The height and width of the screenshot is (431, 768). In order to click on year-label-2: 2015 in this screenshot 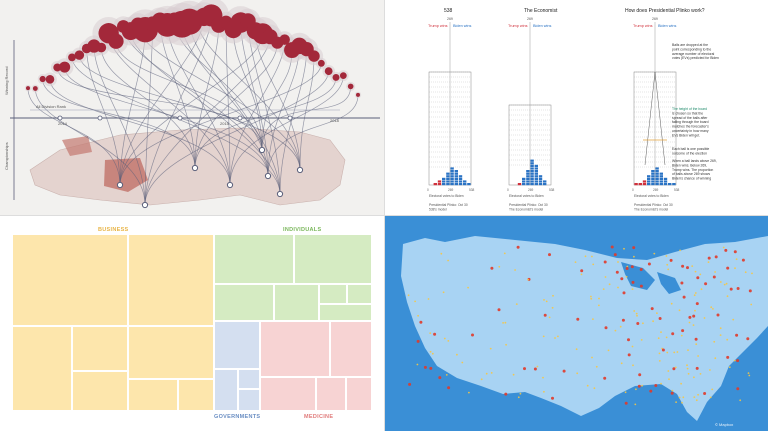, I will do `click(225, 123)`.